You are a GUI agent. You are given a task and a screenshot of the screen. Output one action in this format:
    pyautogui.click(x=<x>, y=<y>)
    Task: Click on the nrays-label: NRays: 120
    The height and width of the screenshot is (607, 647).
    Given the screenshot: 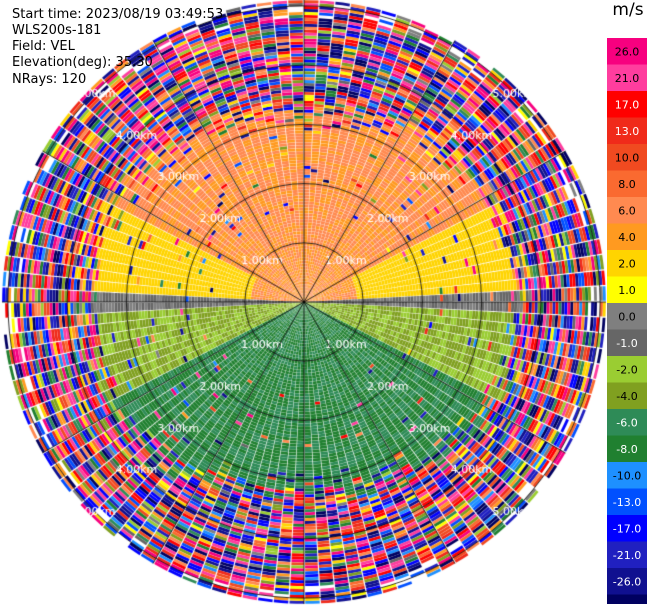 What is the action you would take?
    pyautogui.click(x=49, y=79)
    